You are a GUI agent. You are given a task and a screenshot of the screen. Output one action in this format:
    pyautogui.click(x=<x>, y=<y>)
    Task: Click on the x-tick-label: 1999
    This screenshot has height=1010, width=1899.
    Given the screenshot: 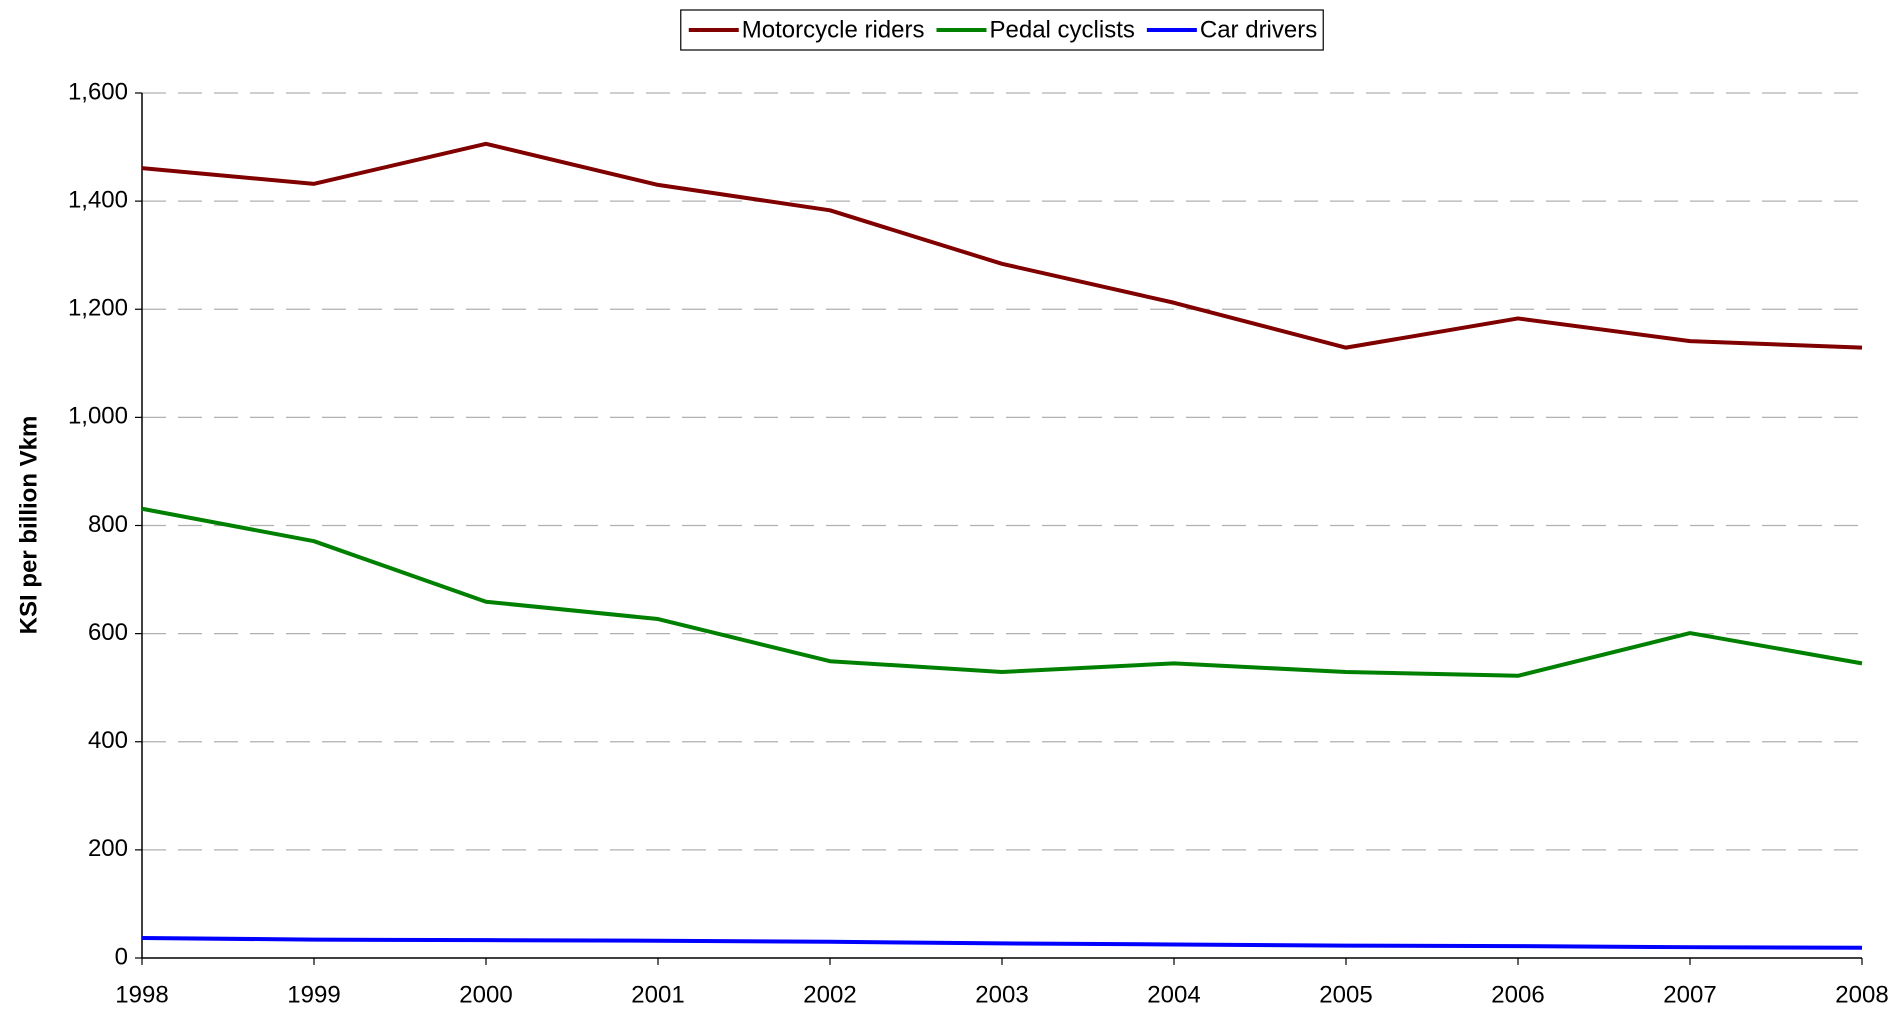 What is the action you would take?
    pyautogui.click(x=313, y=994)
    